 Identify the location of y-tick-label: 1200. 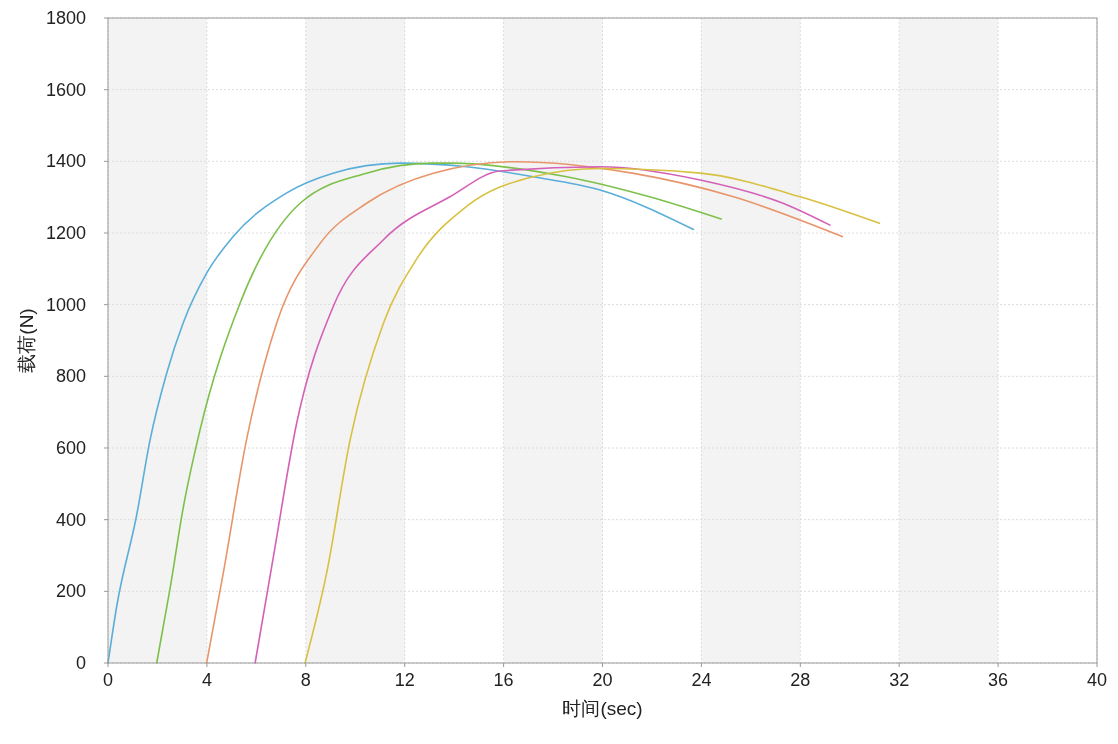
(65, 233).